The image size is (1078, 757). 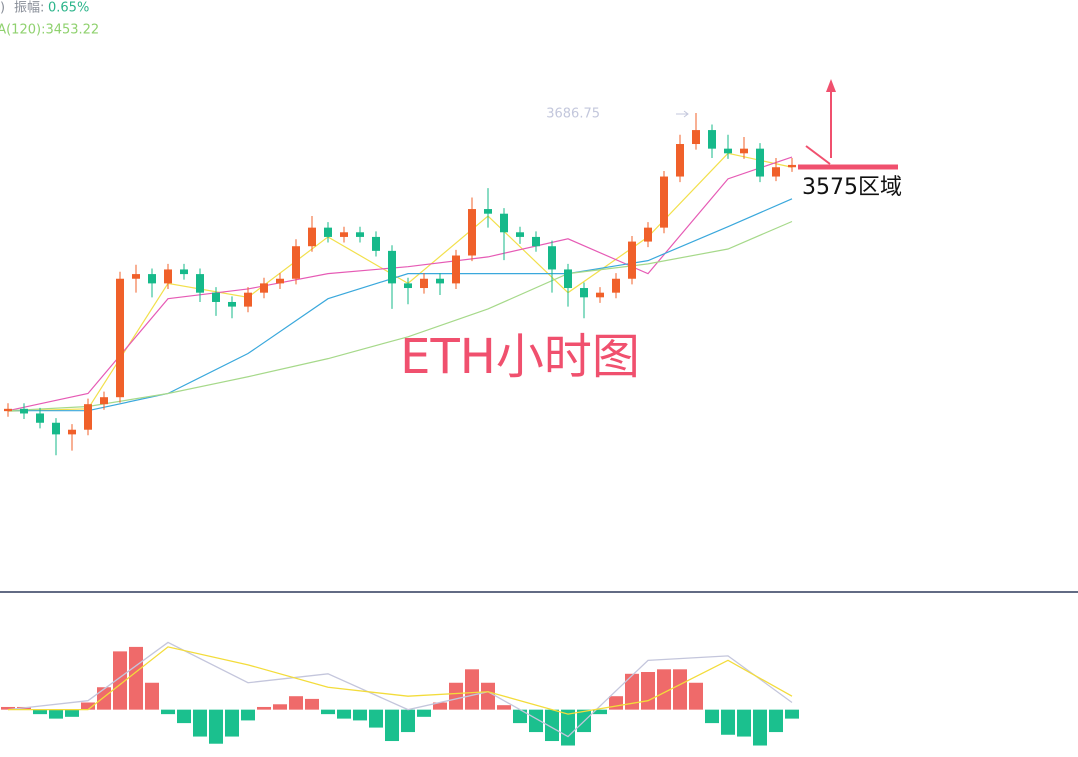 What do you see at coordinates (818, 155) in the screenshot?
I see `level-stroke` at bounding box center [818, 155].